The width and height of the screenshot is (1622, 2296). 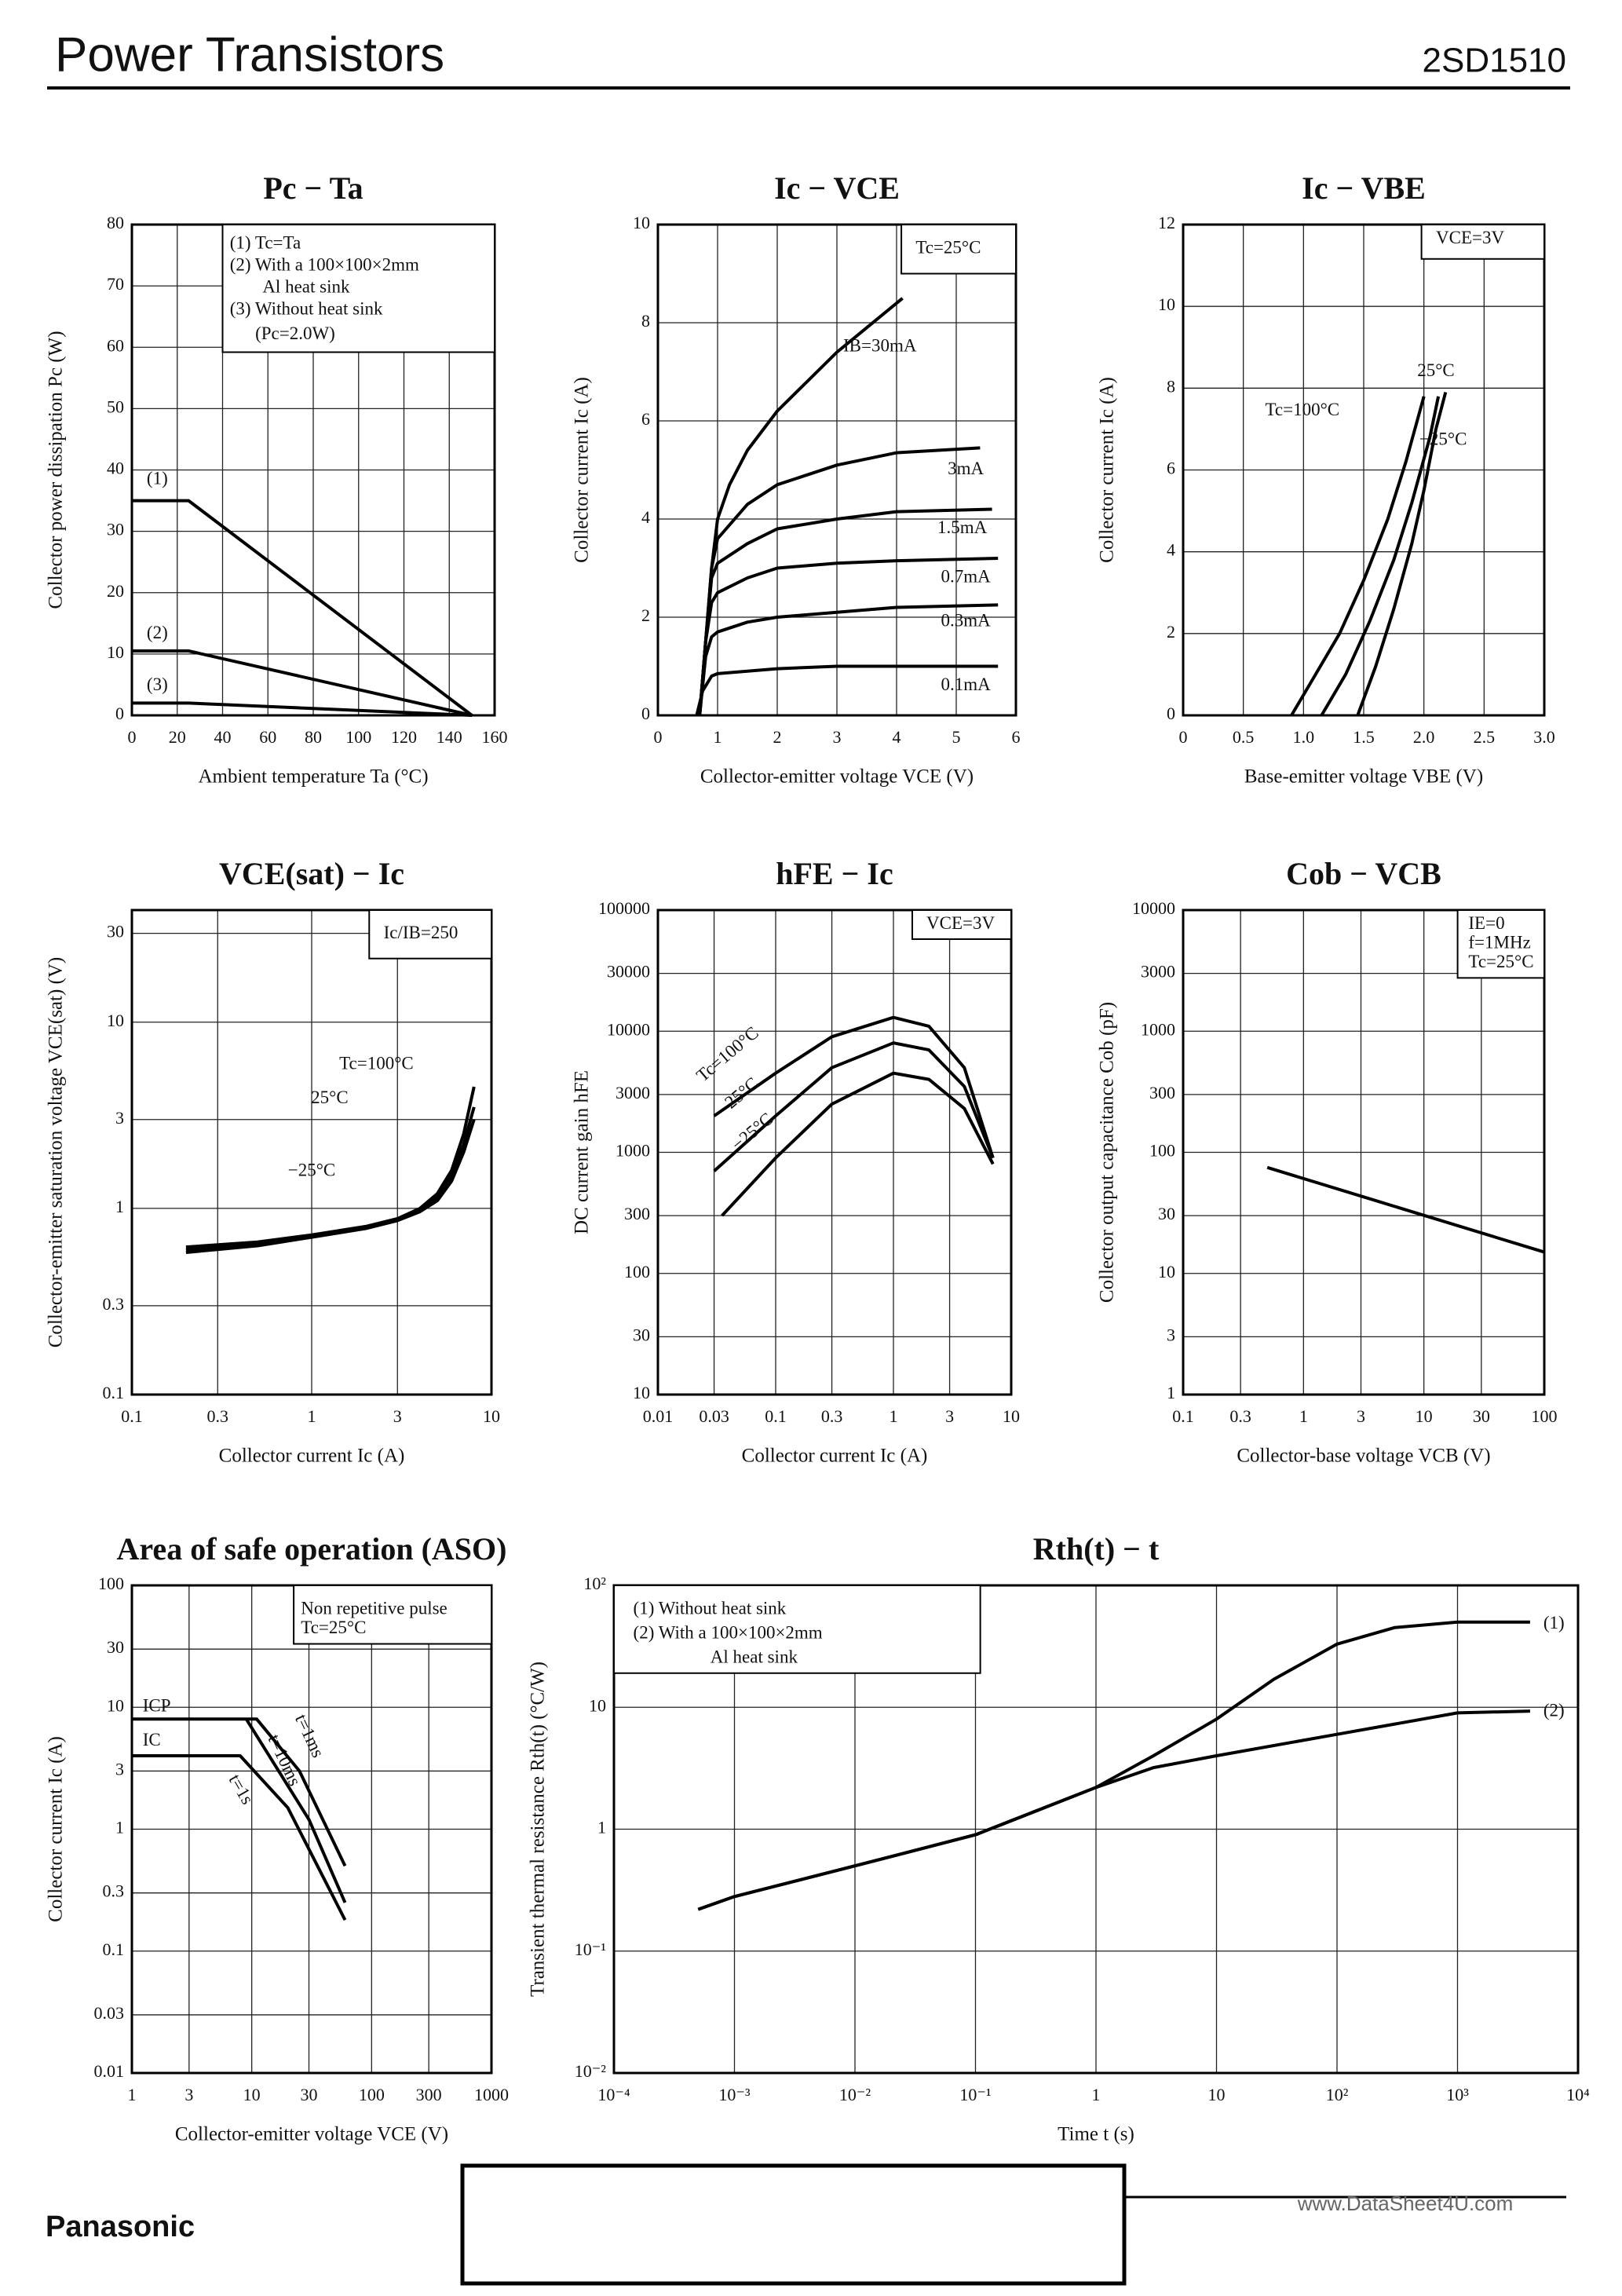 What do you see at coordinates (1304, 737) in the screenshot?
I see `x-tick-label: 1.0` at bounding box center [1304, 737].